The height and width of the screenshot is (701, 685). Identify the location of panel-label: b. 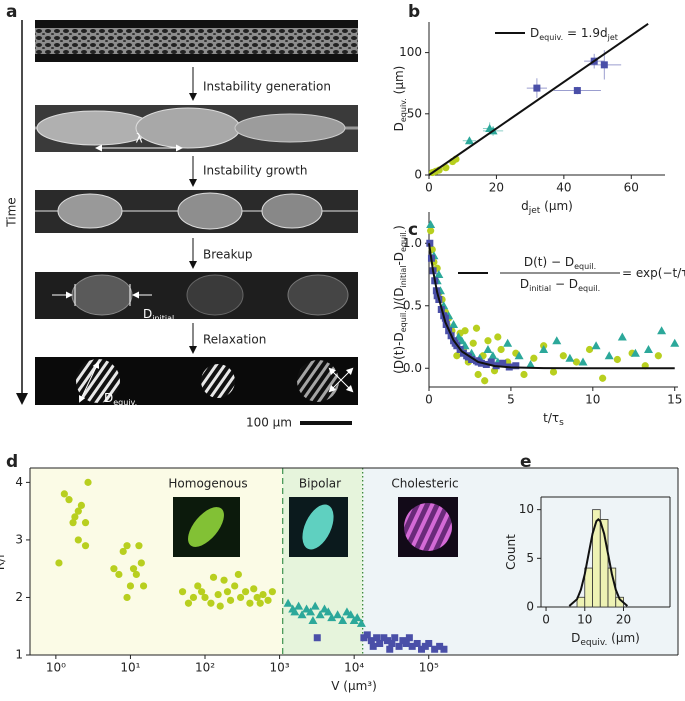
(414, 12).